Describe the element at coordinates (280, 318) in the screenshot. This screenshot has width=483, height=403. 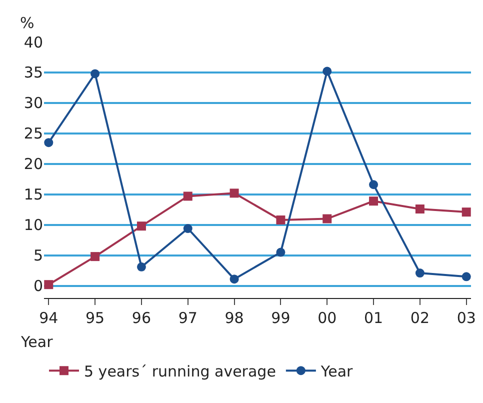
I see `x-tick-label: 99` at that location.